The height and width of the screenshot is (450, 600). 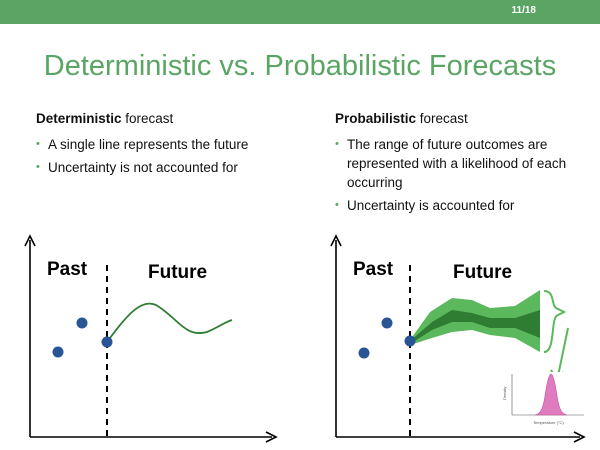 I want to click on brace-pointer-arrow, so click(x=563, y=352).